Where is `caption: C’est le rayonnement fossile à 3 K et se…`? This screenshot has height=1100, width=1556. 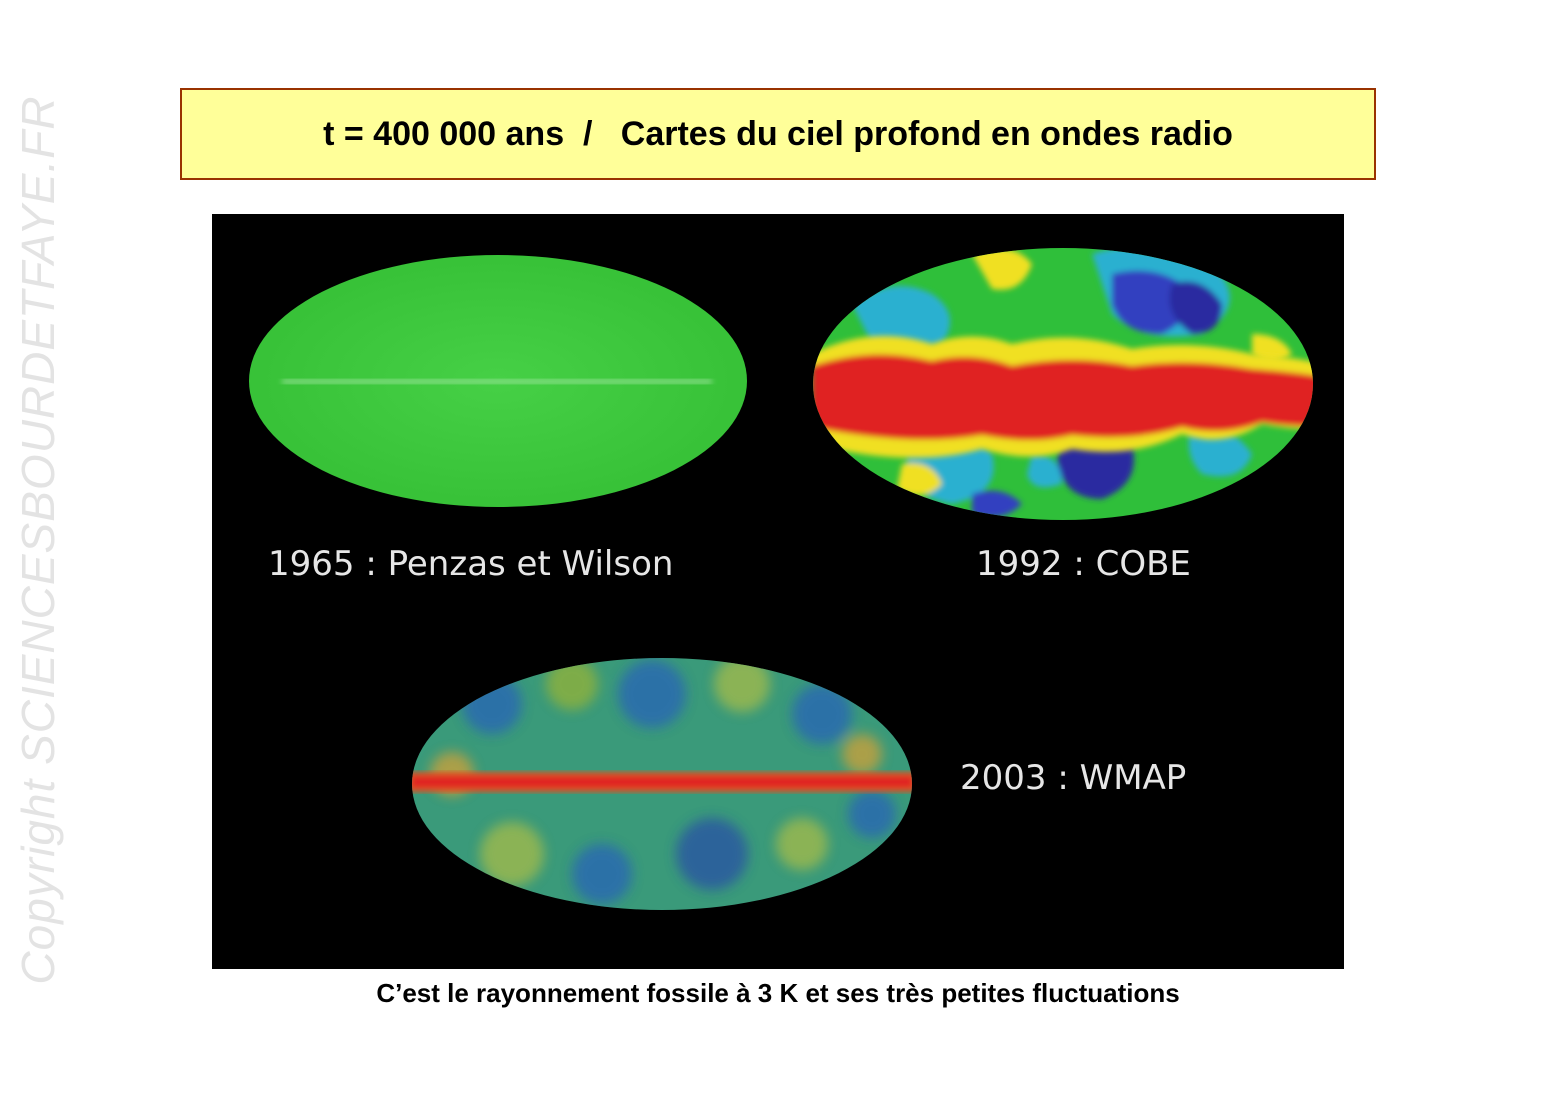
caption: C’est le rayonnement fossile à 3 K et se… is located at coordinates (778, 993).